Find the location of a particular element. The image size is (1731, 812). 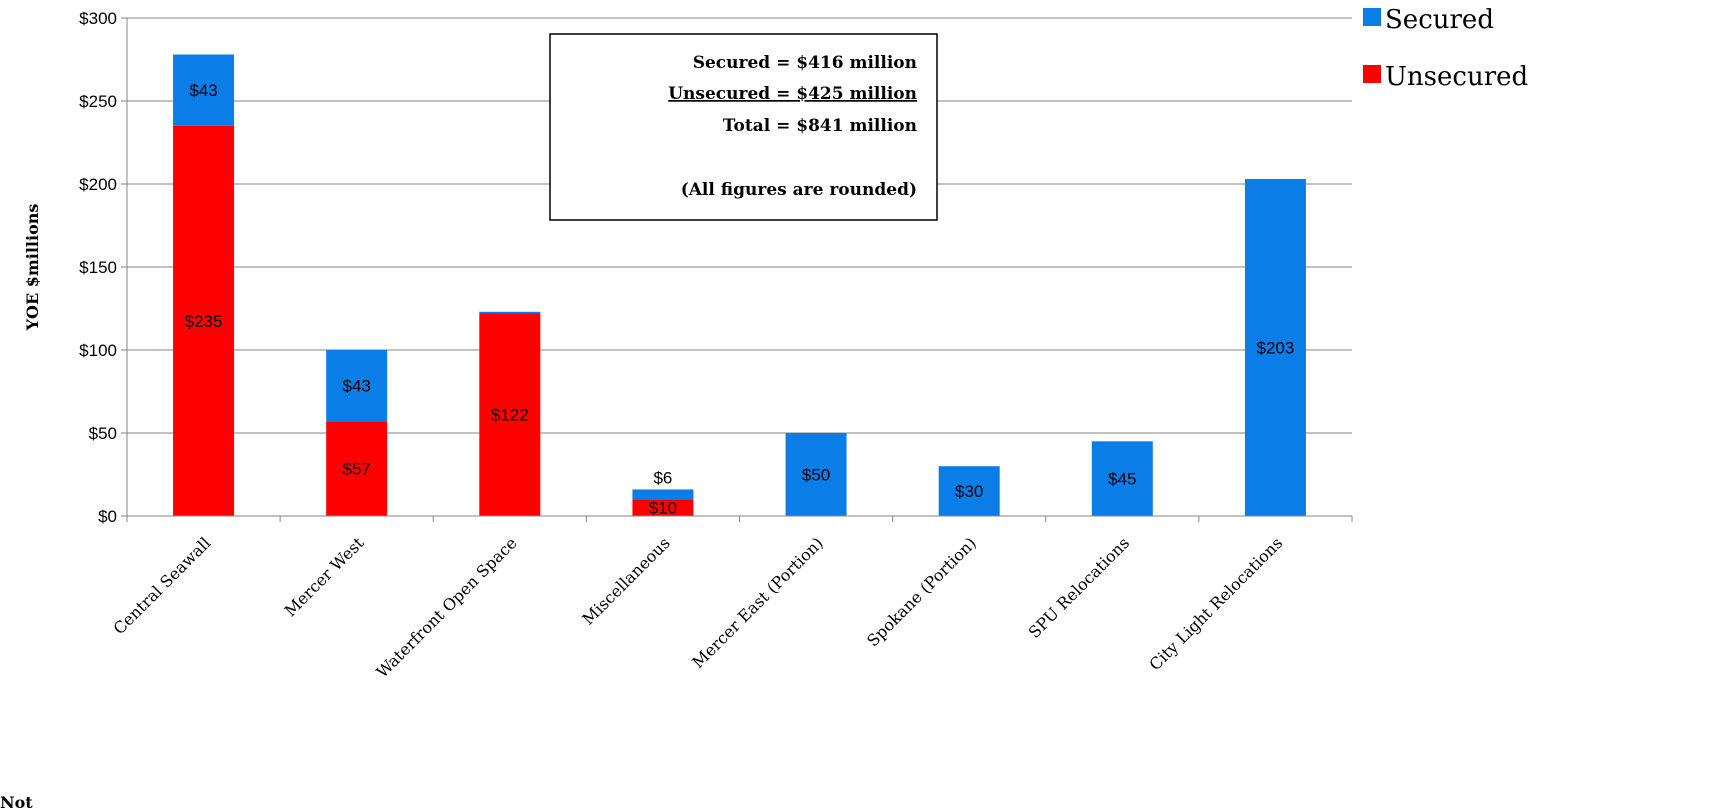

data-label-secured-mercer-west: $43 is located at coordinates (357, 386).